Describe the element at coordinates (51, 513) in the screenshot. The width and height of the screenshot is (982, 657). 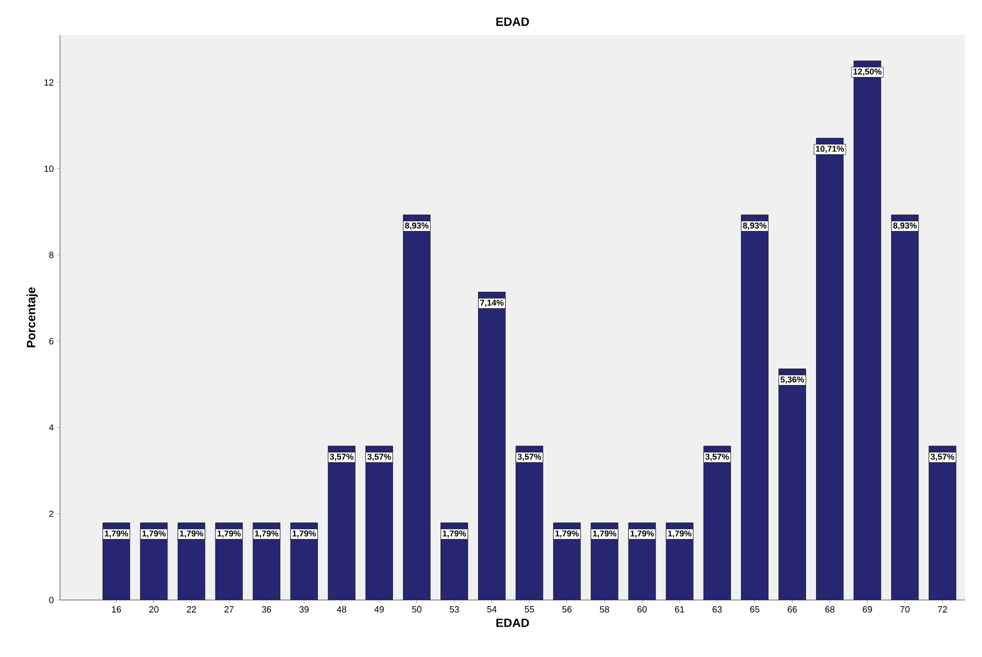
I see `y-tick-label: 2` at that location.